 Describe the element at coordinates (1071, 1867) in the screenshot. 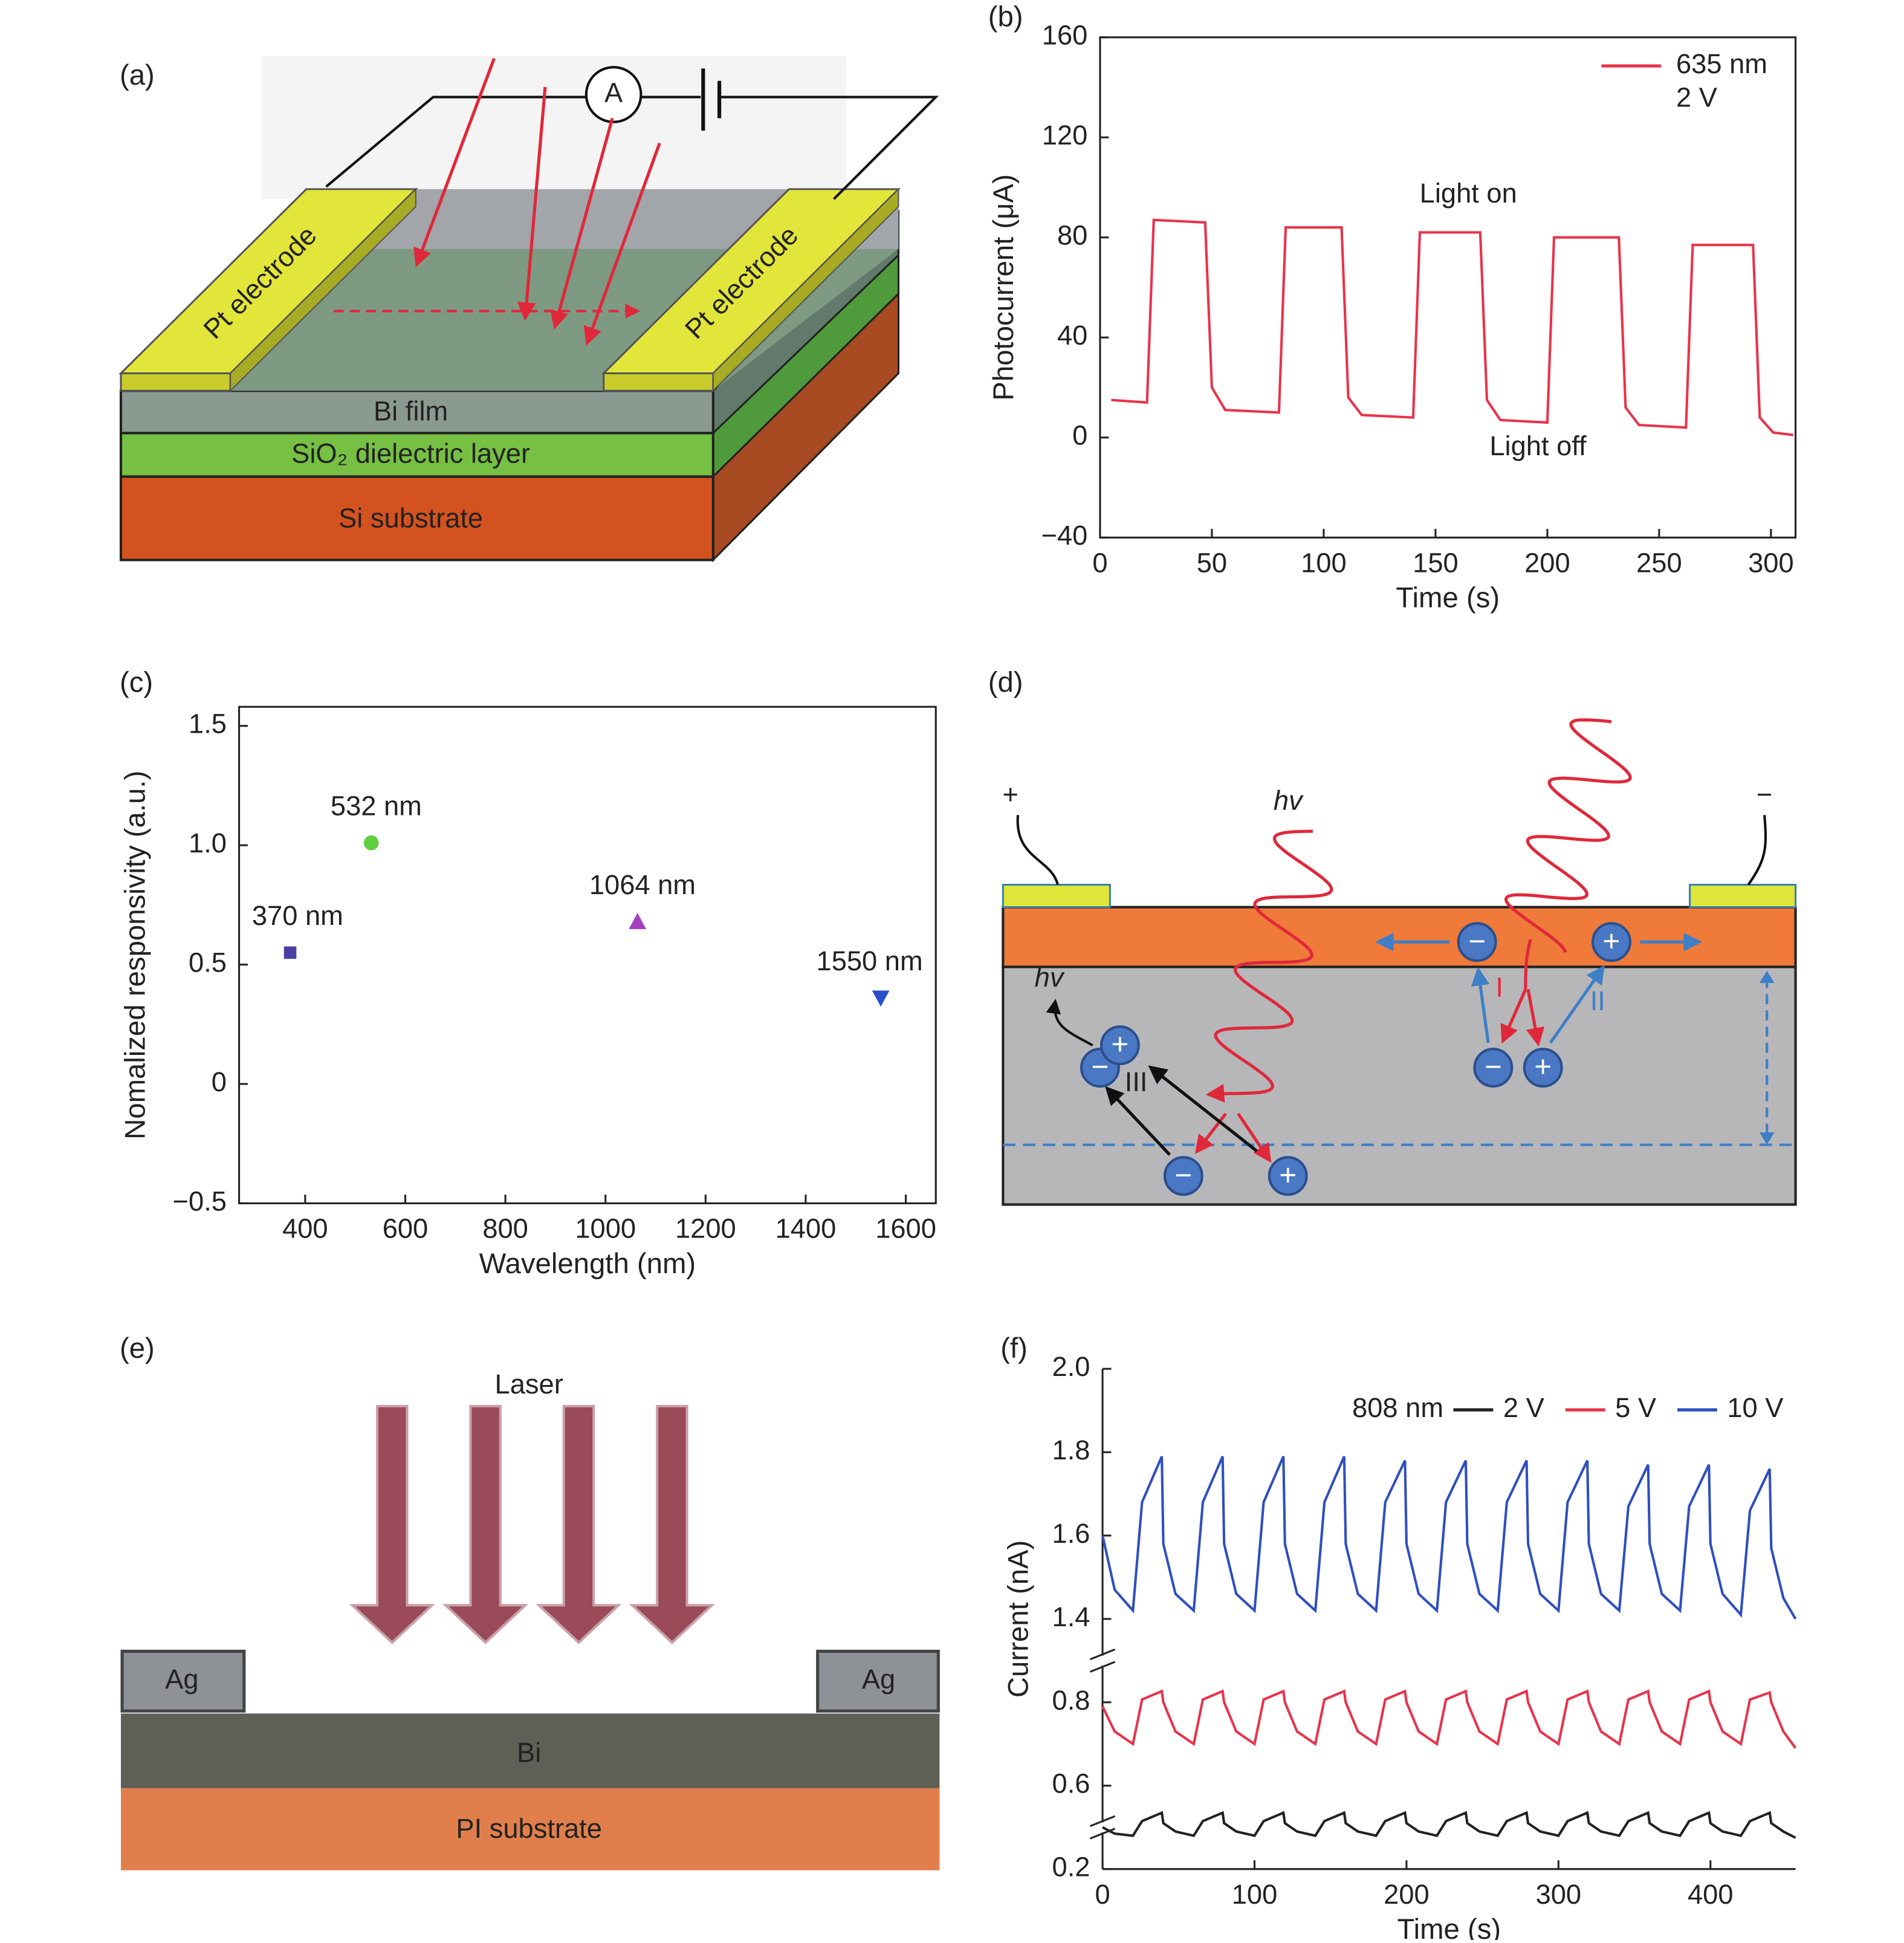

I see `y-tick-label: 0.2` at that location.